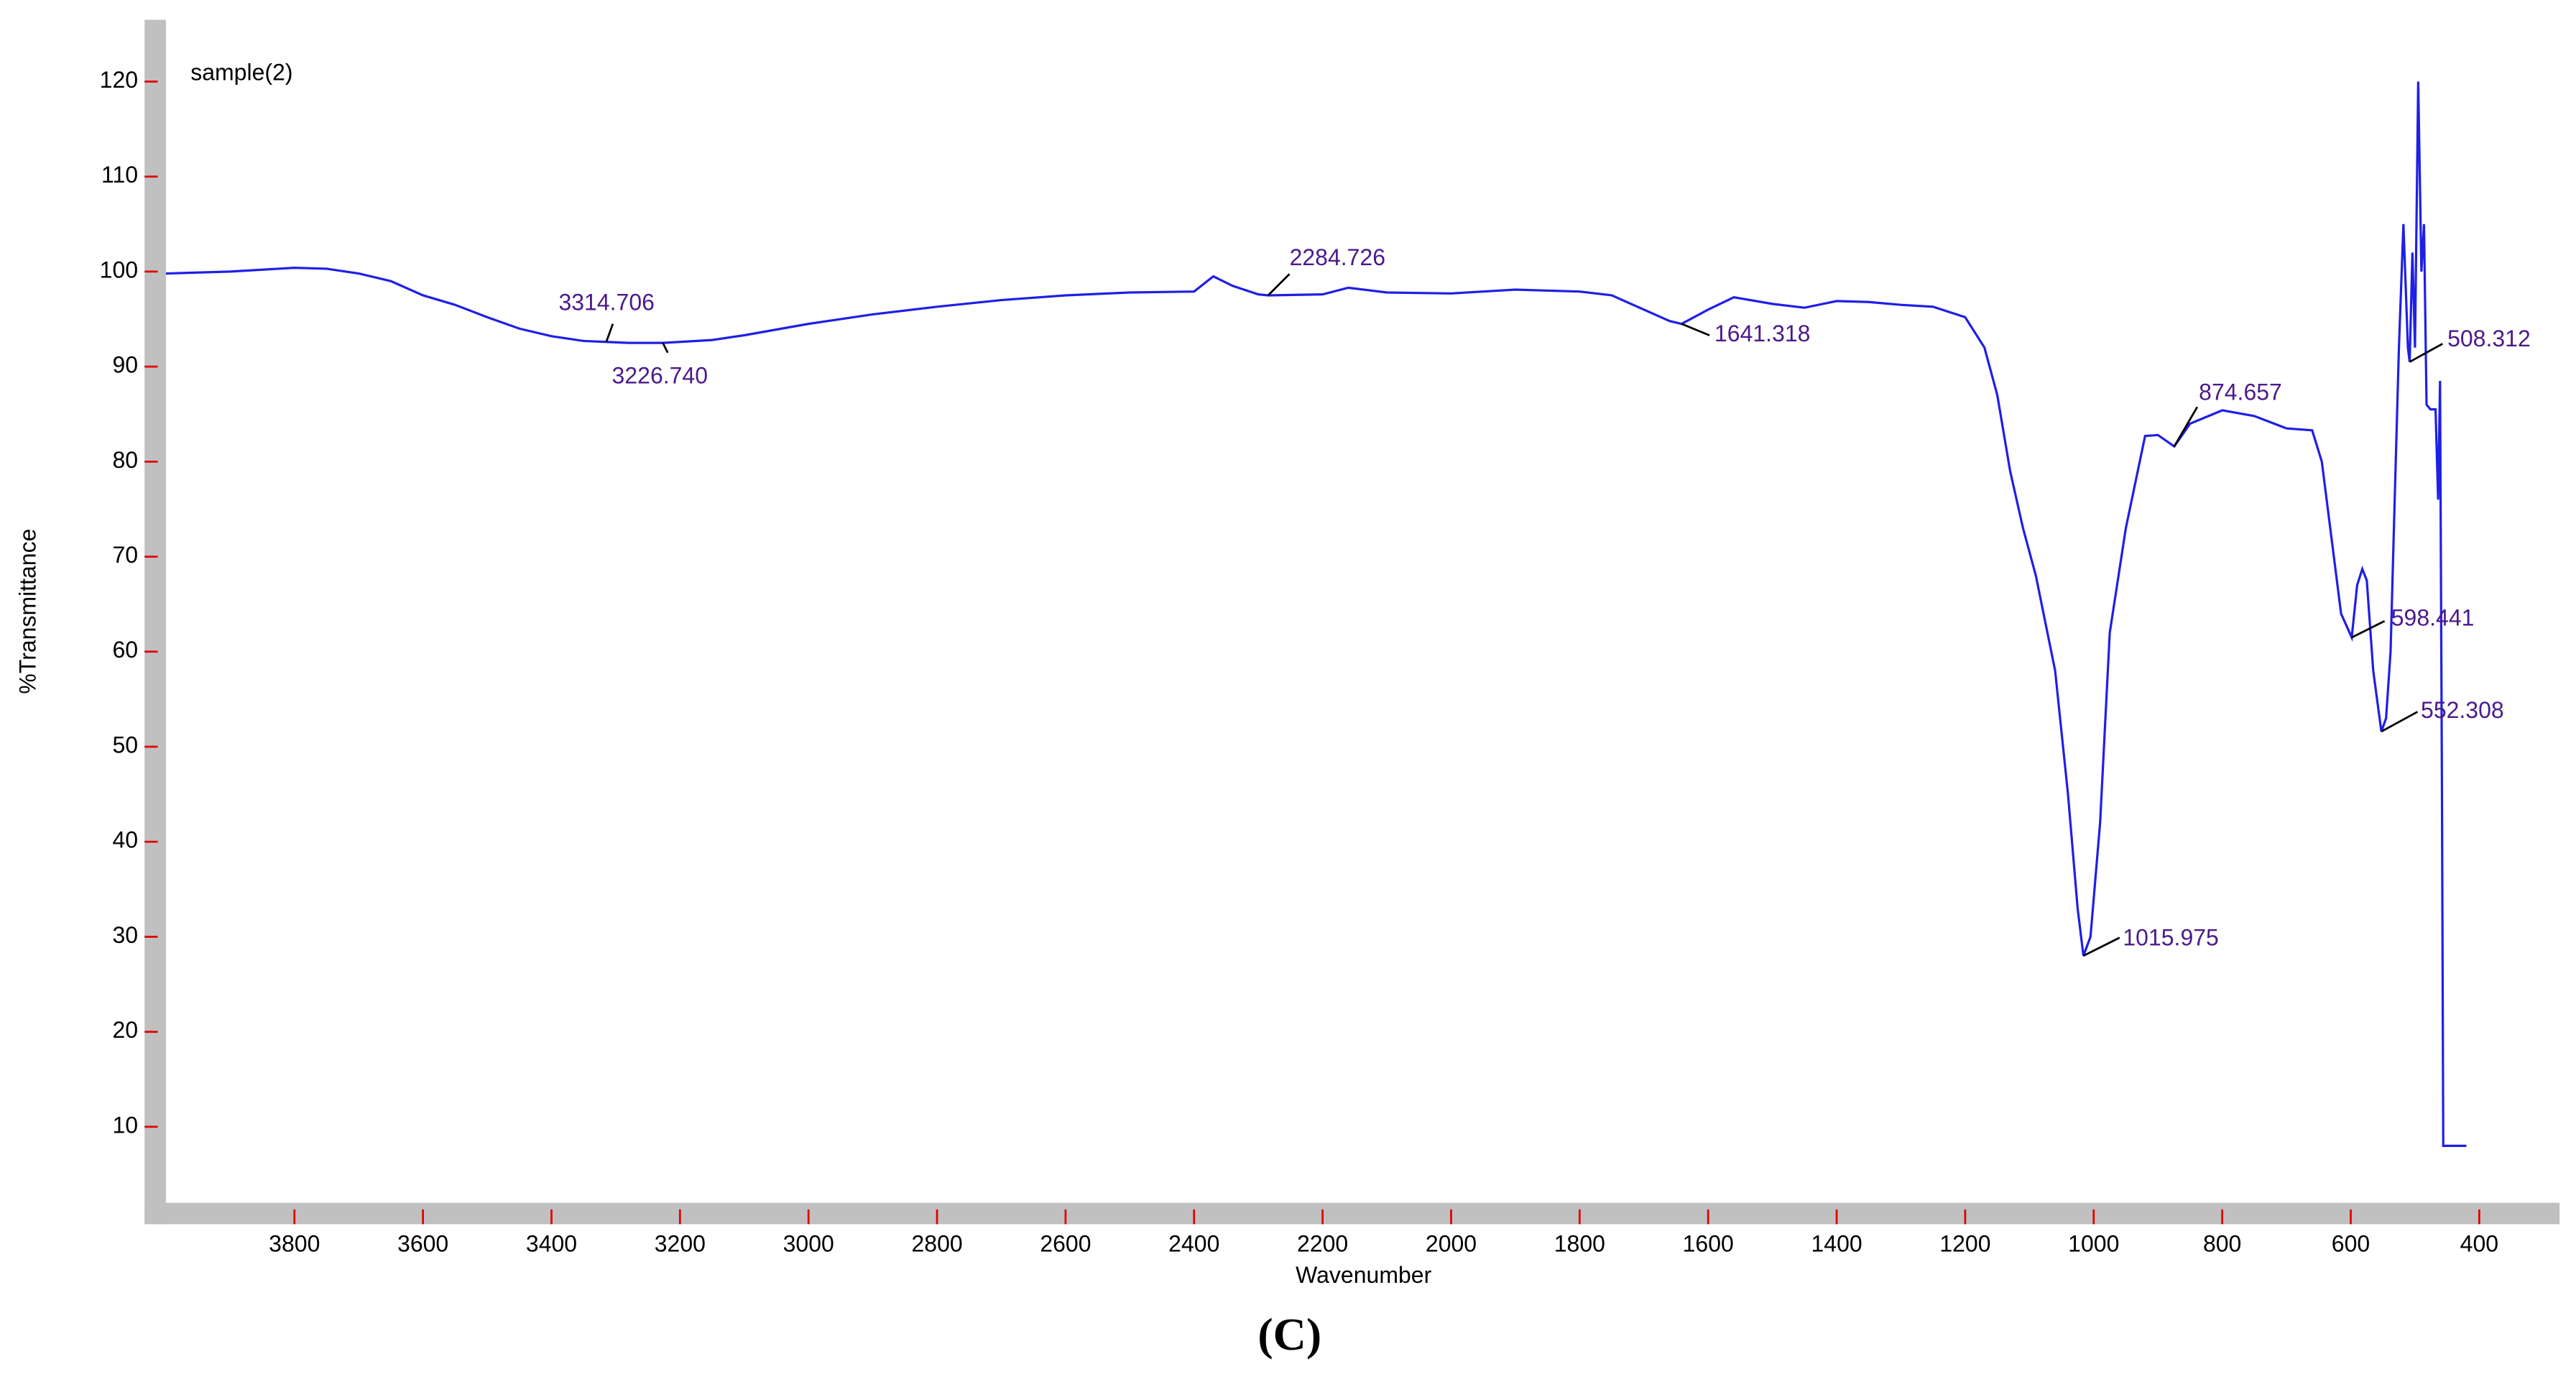 The width and height of the screenshot is (2576, 1382). I want to click on annotation-label: 3314.706, so click(606, 302).